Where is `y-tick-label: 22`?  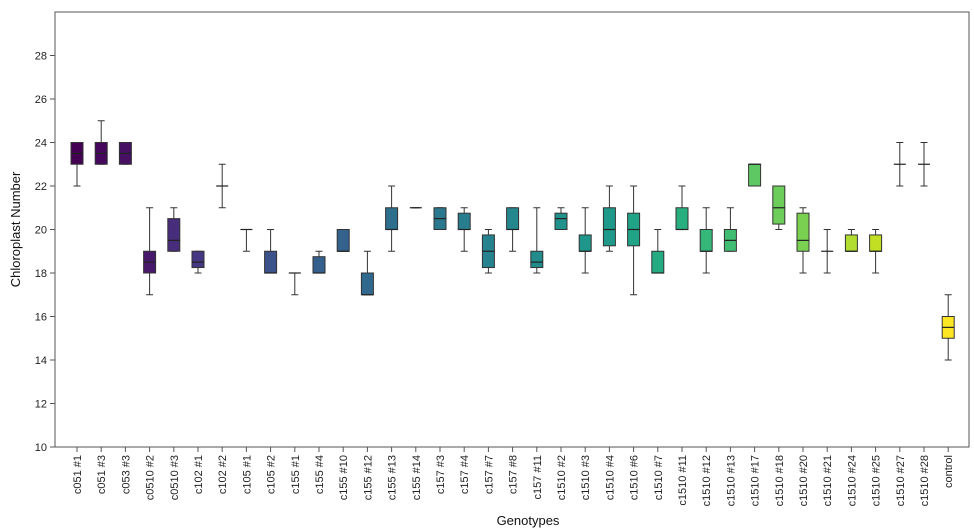 y-tick-label: 22 is located at coordinates (41, 187).